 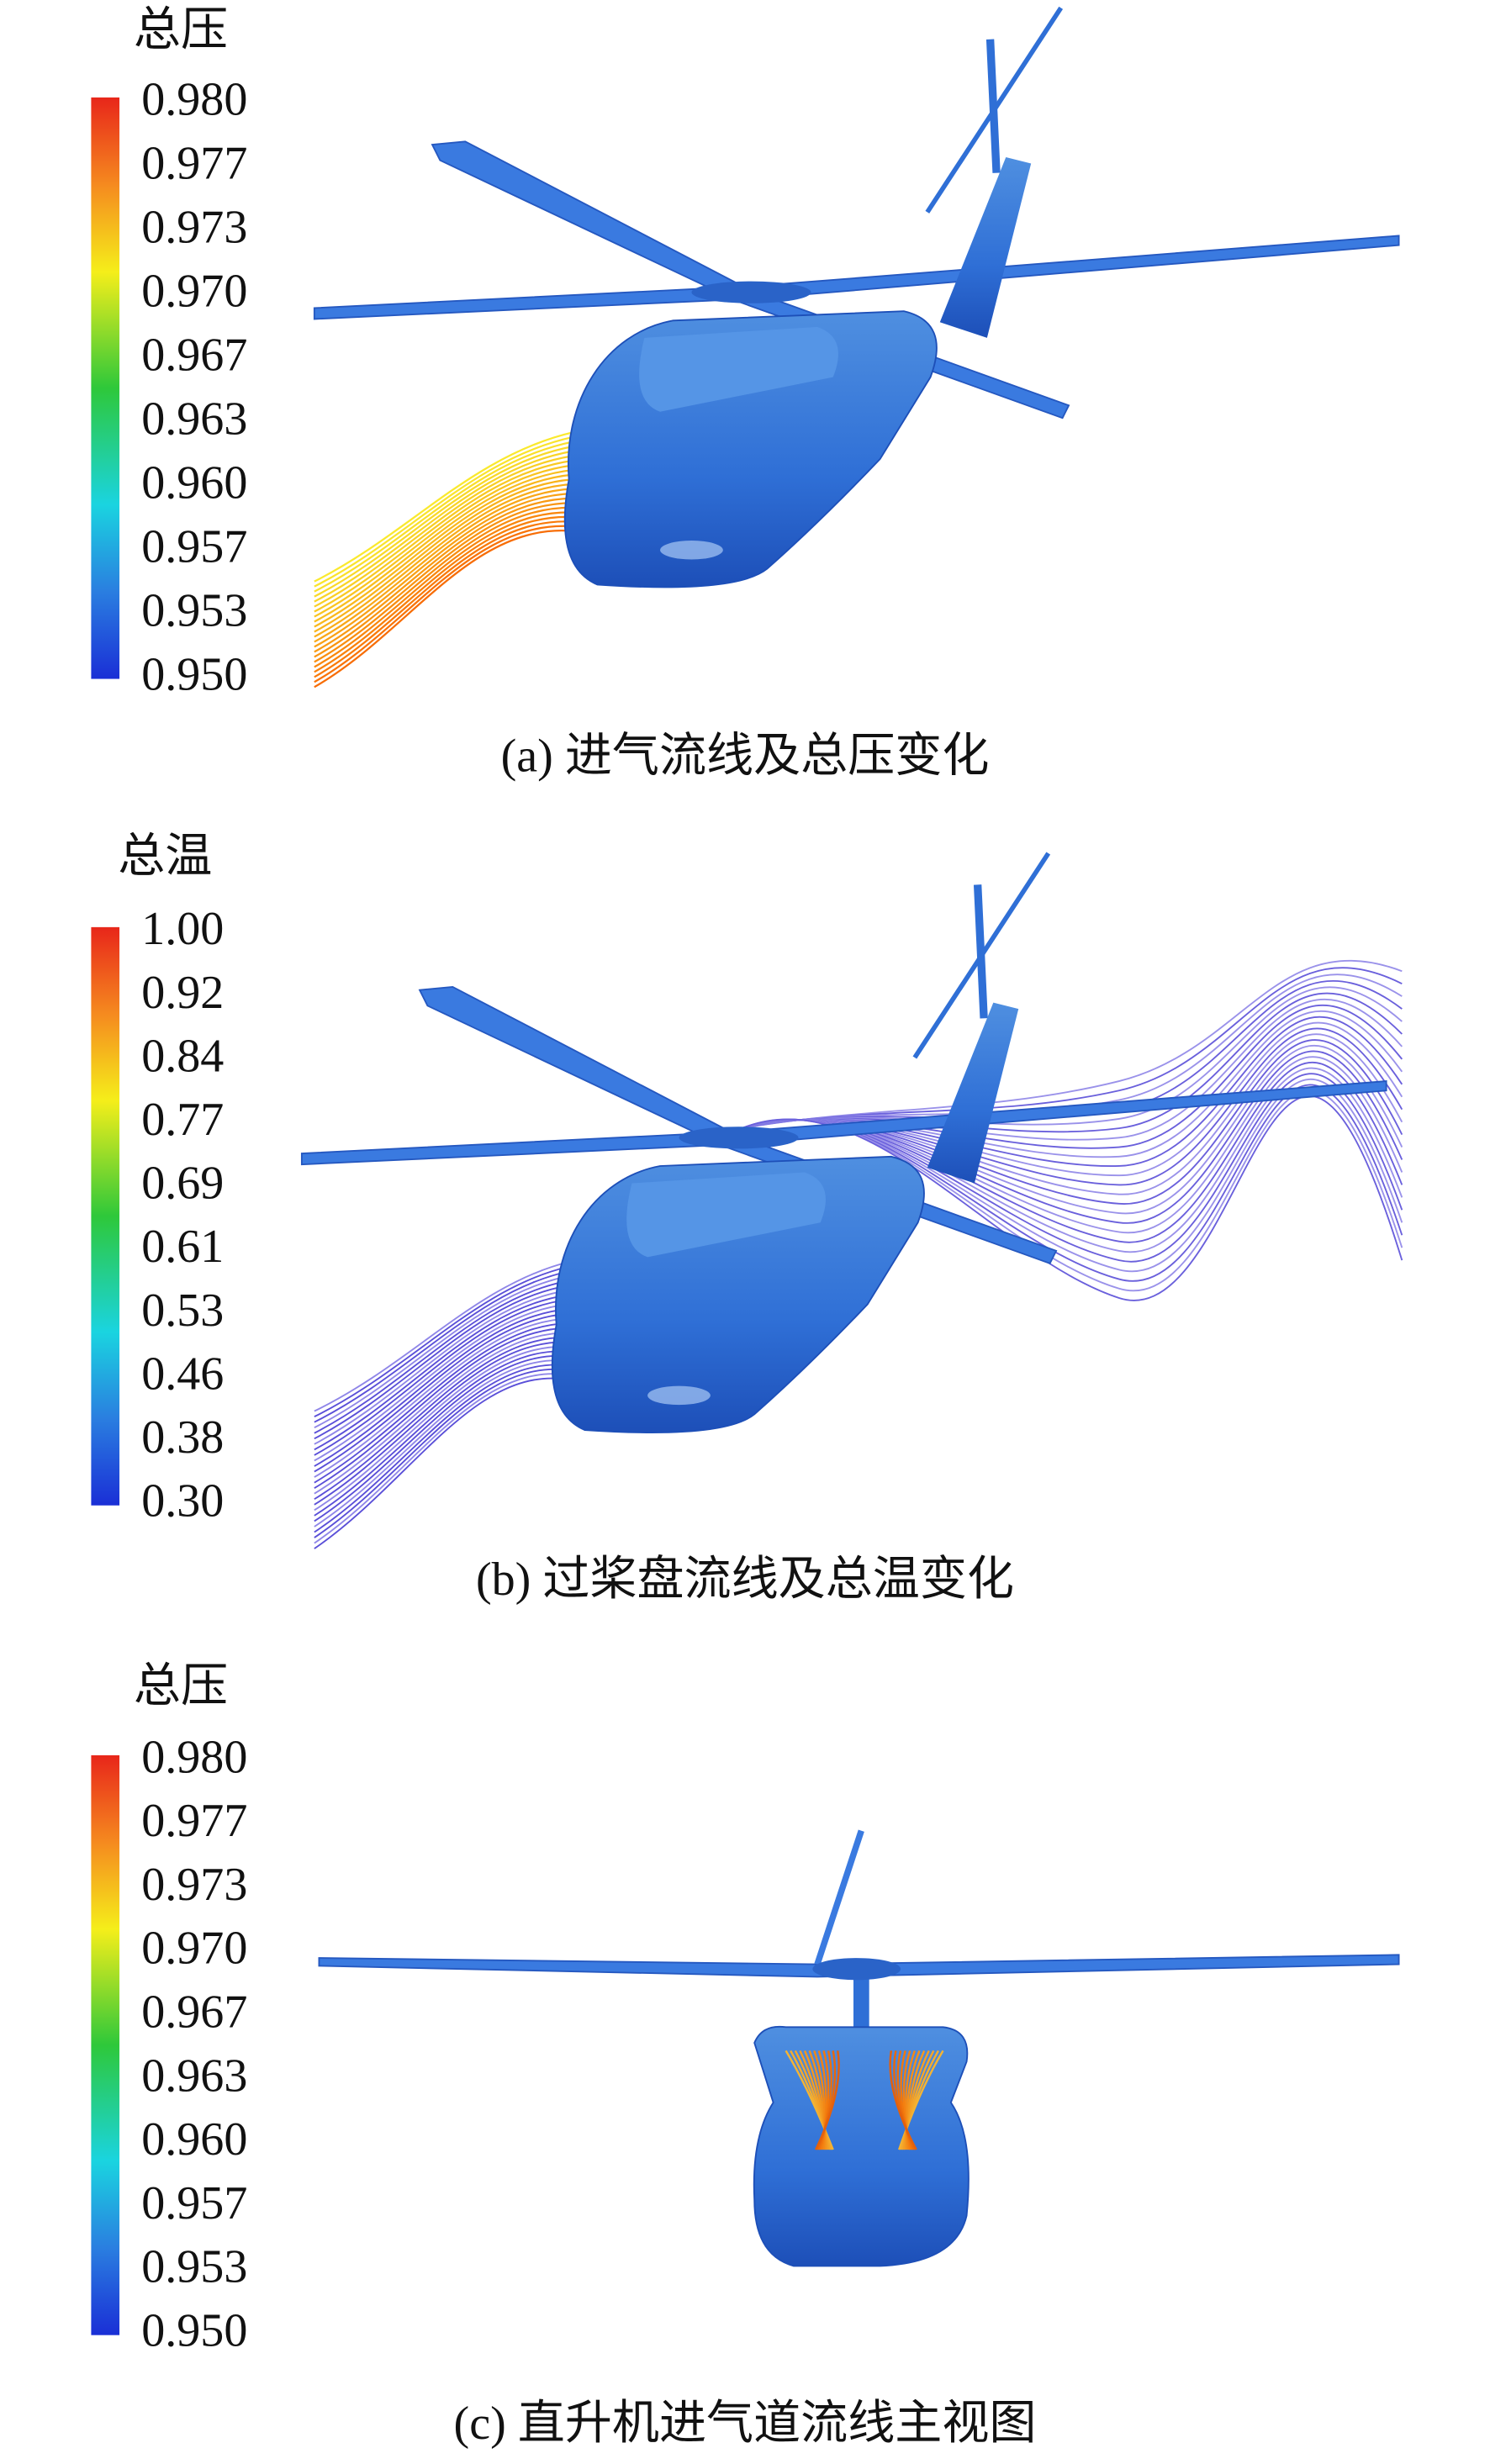 What do you see at coordinates (182, 1247) in the screenshot?
I see `legend-label: 0.61` at bounding box center [182, 1247].